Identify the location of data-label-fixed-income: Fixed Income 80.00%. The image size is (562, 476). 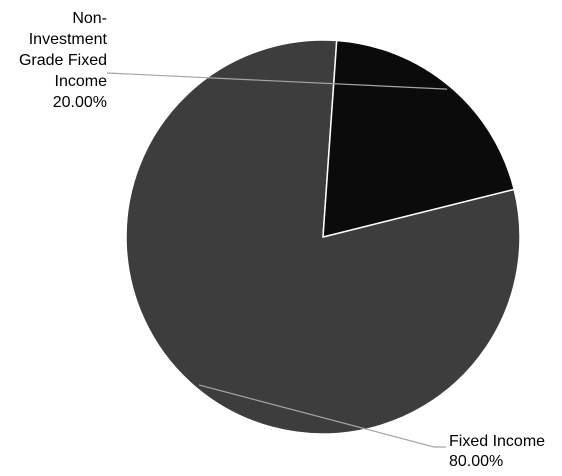
(497, 451).